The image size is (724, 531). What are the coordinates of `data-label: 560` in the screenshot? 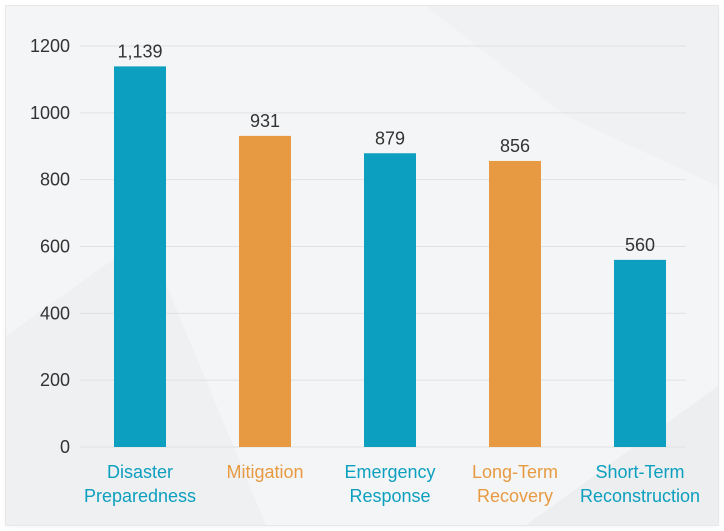 It's located at (640, 245).